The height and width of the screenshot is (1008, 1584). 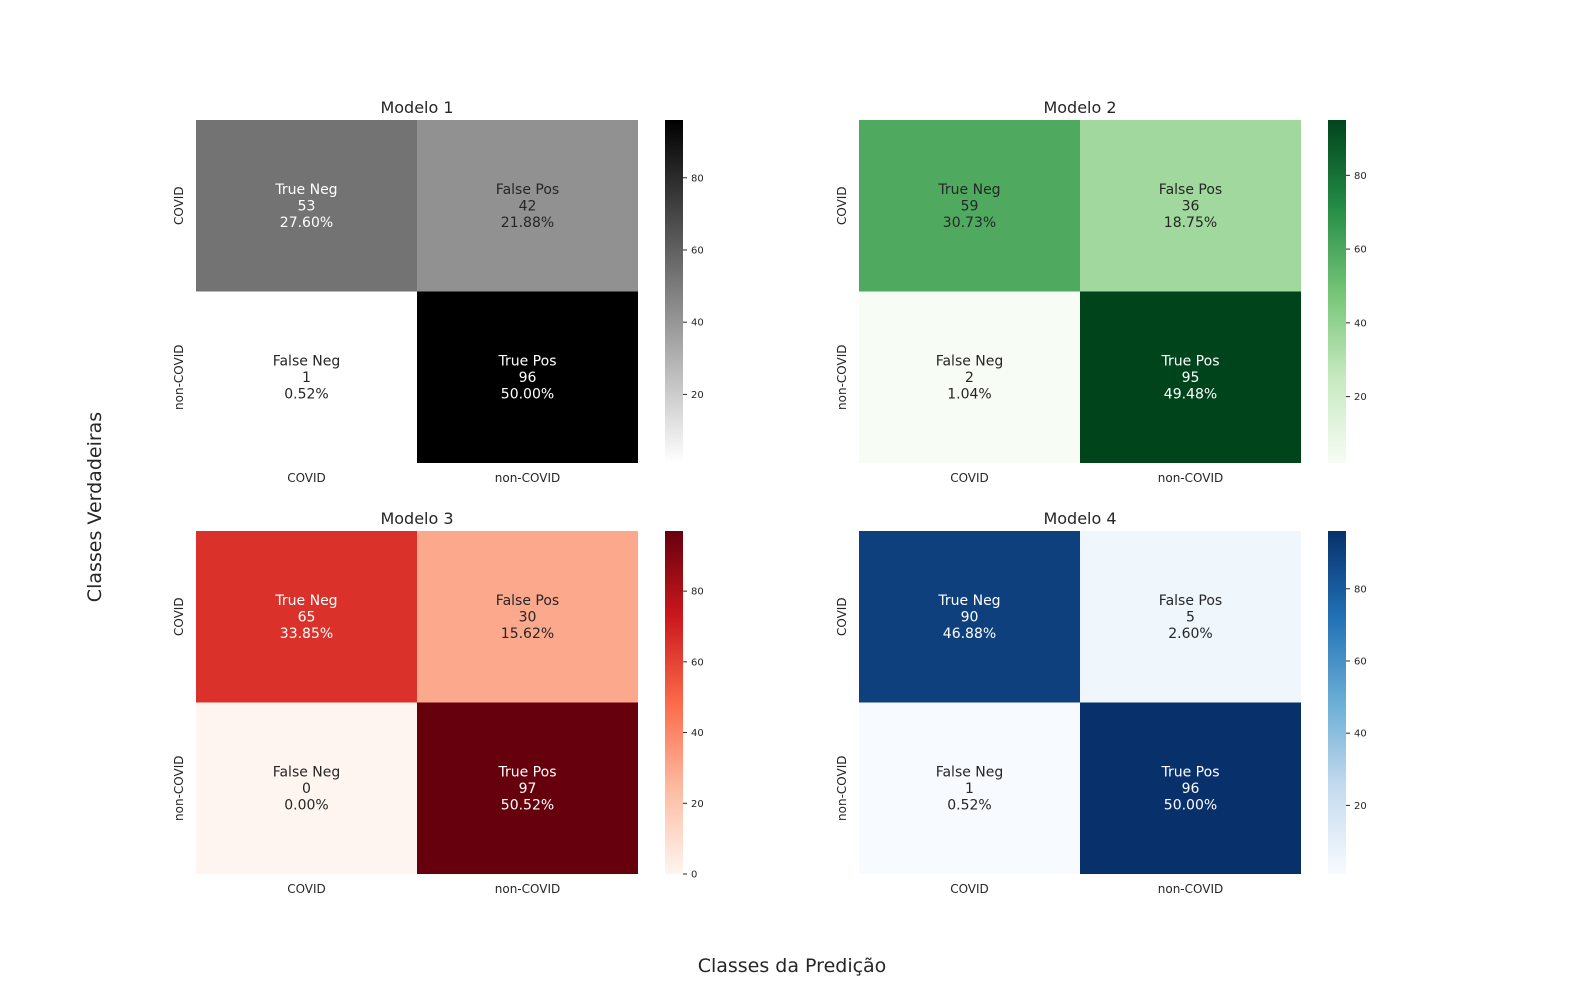 I want to click on cell-count: 53, so click(x=307, y=206).